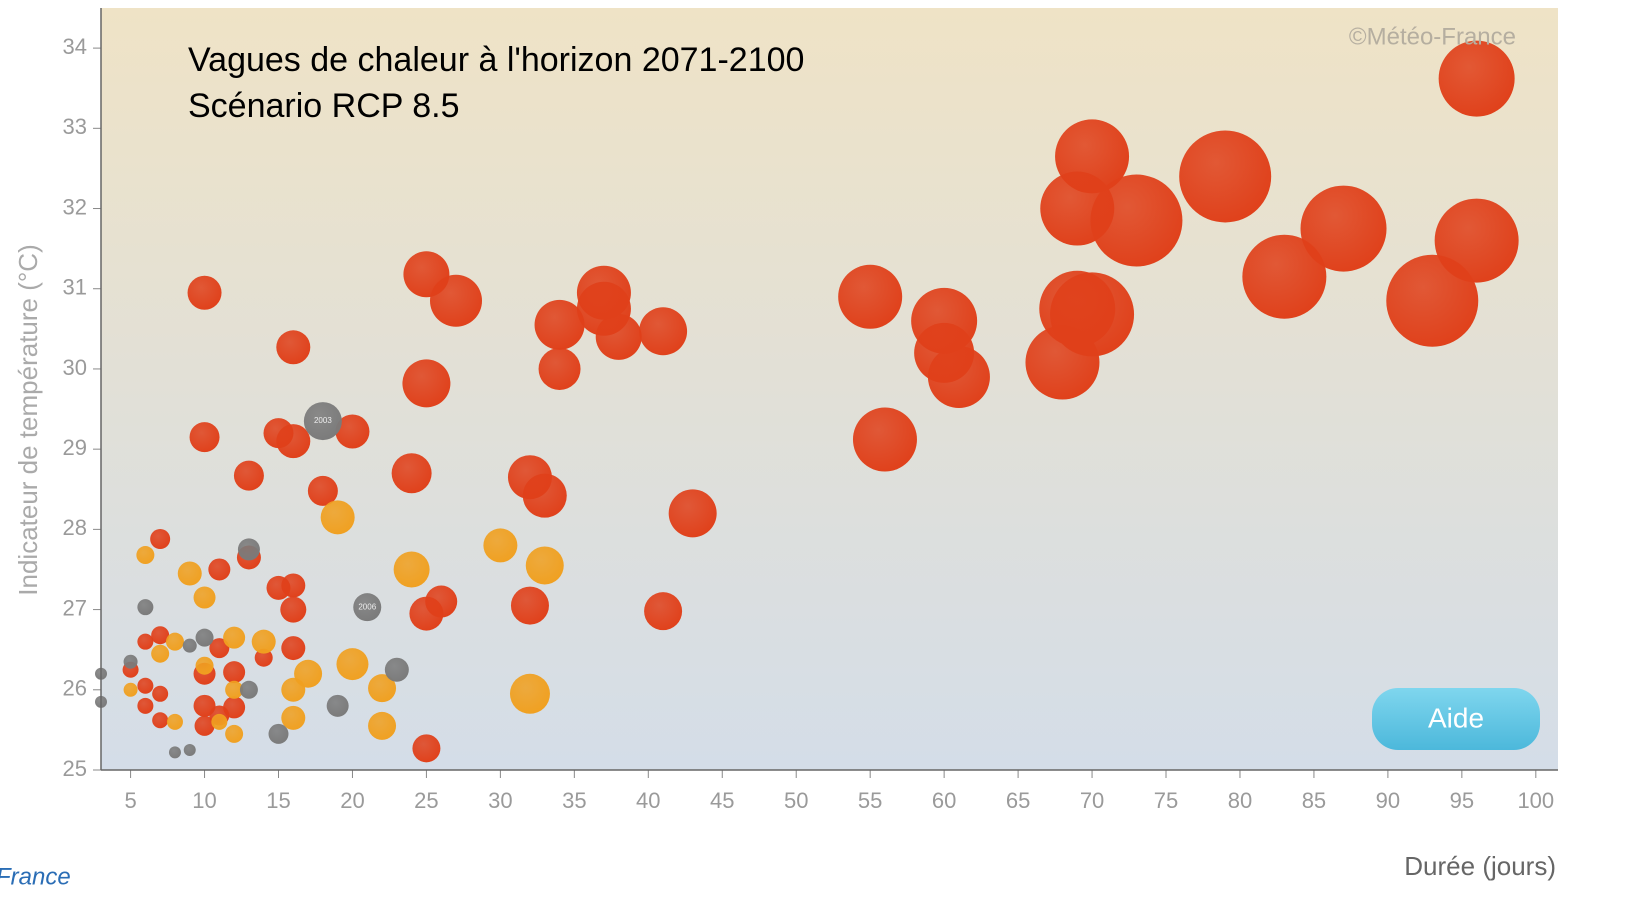 This screenshot has height=905, width=1650. What do you see at coordinates (75, 46) in the screenshot?
I see `y-tick-label: 34` at bounding box center [75, 46].